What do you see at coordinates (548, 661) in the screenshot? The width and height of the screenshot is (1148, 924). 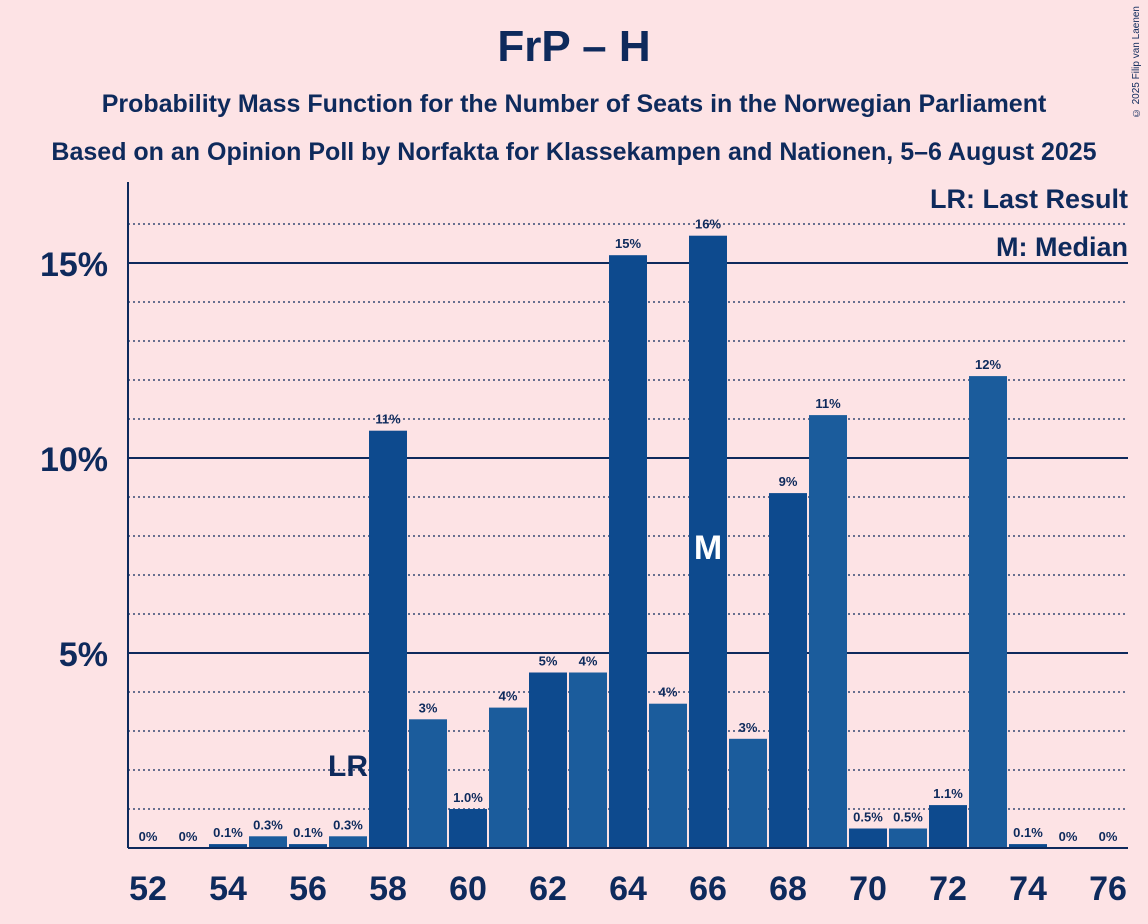 I see `data-label: 5%` at bounding box center [548, 661].